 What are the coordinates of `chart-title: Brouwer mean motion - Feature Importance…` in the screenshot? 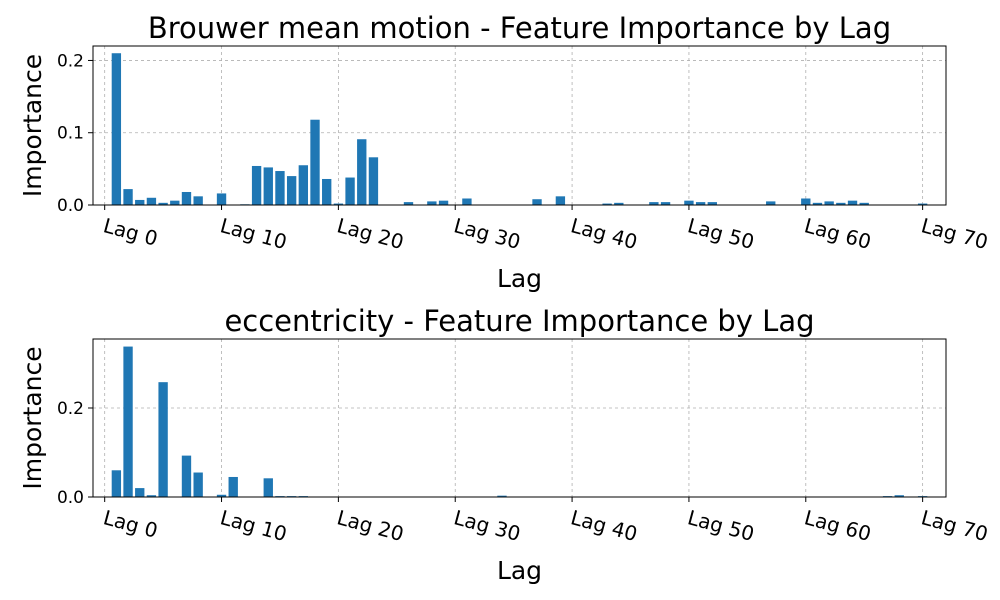 It's located at (519, 28).